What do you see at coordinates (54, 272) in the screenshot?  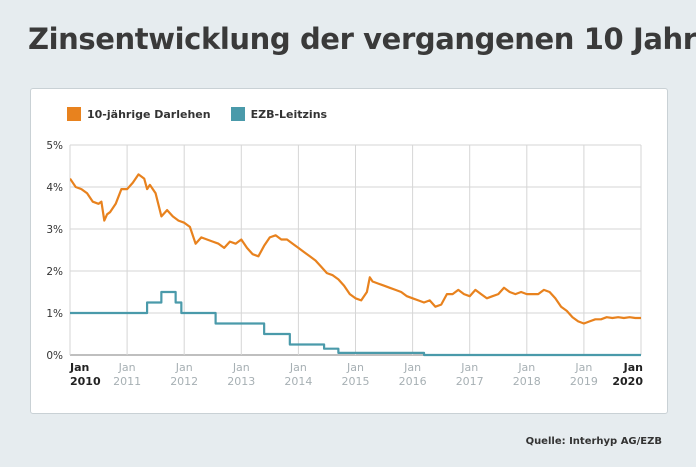 I see `y-tick-label: 2%` at bounding box center [54, 272].